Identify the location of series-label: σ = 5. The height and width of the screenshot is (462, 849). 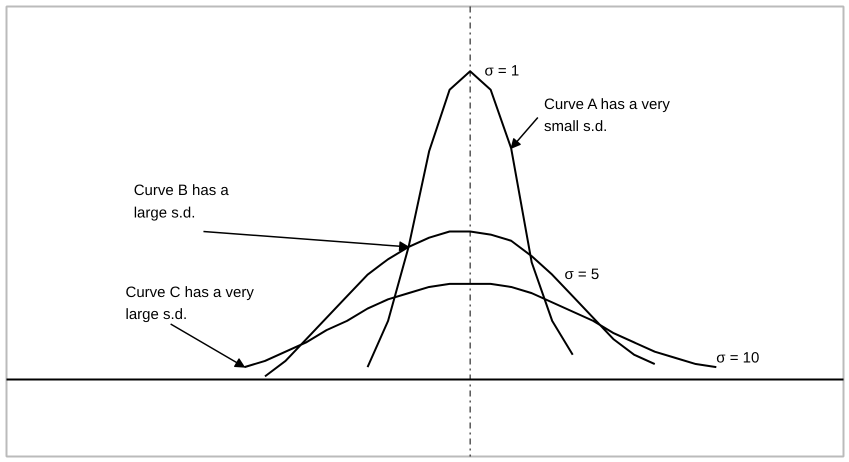
(582, 275).